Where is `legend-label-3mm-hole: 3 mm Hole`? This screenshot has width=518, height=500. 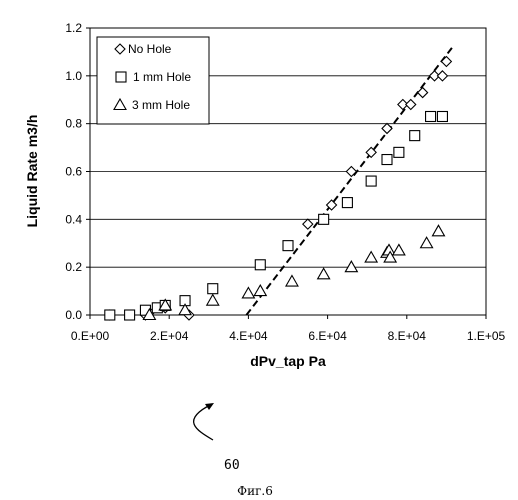 legend-label-3mm-hole: 3 mm Hole is located at coordinates (161, 105).